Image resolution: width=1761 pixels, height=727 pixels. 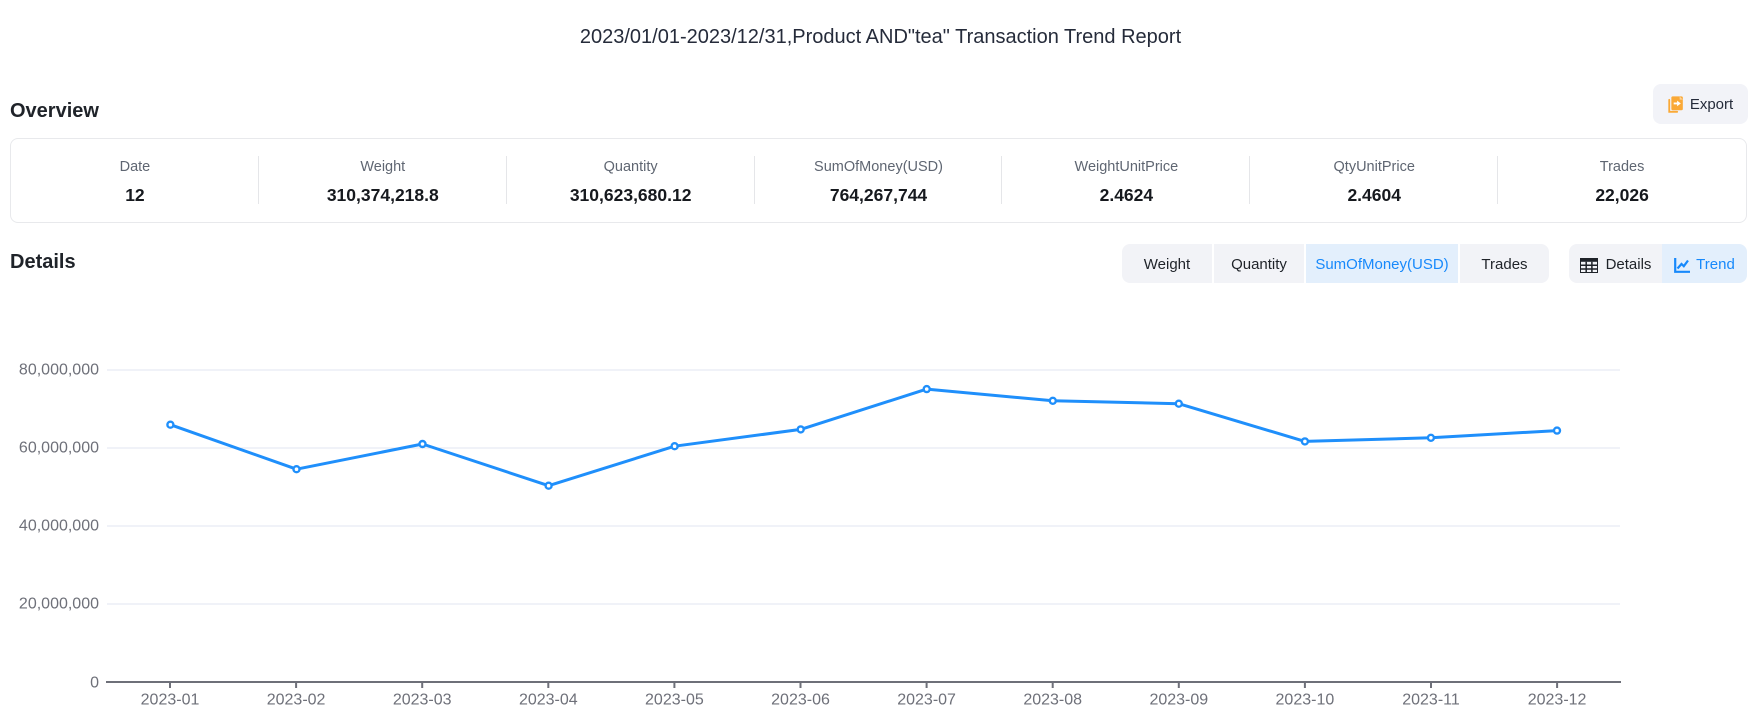 What do you see at coordinates (422, 700) in the screenshot?
I see `svg-text: 2023-03` at bounding box center [422, 700].